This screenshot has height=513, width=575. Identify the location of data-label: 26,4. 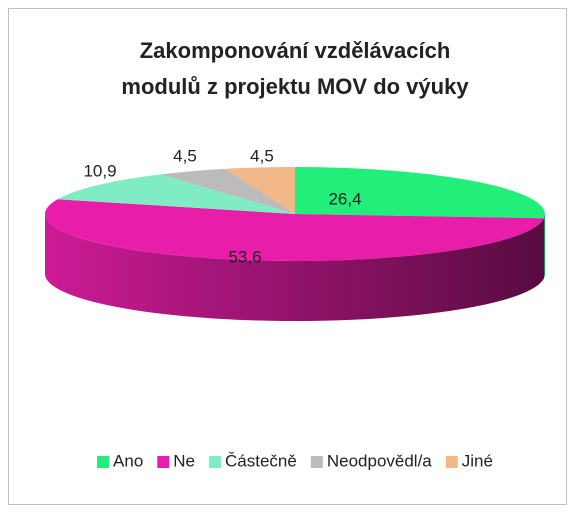
(344, 198).